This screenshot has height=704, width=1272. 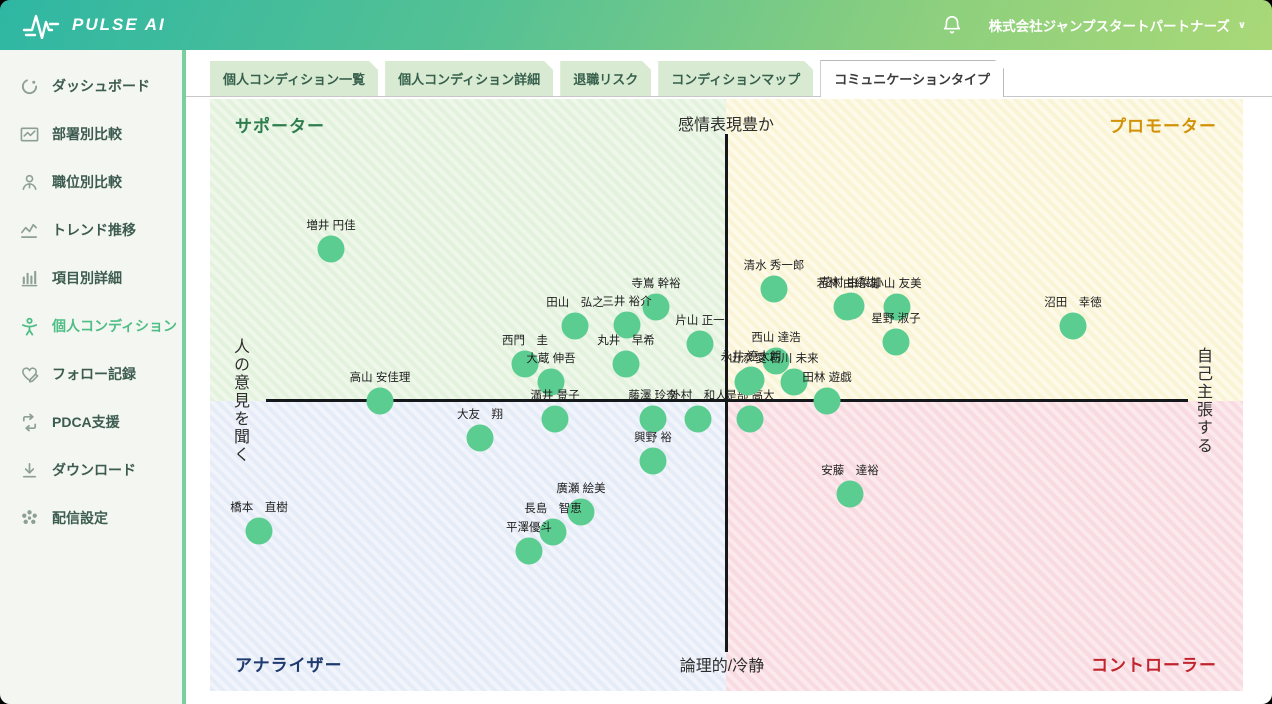 I want to click on pdca-icon, so click(x=29, y=422).